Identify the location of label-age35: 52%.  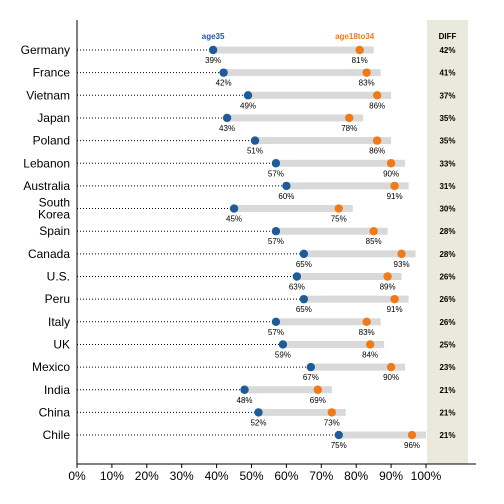
(258, 422).